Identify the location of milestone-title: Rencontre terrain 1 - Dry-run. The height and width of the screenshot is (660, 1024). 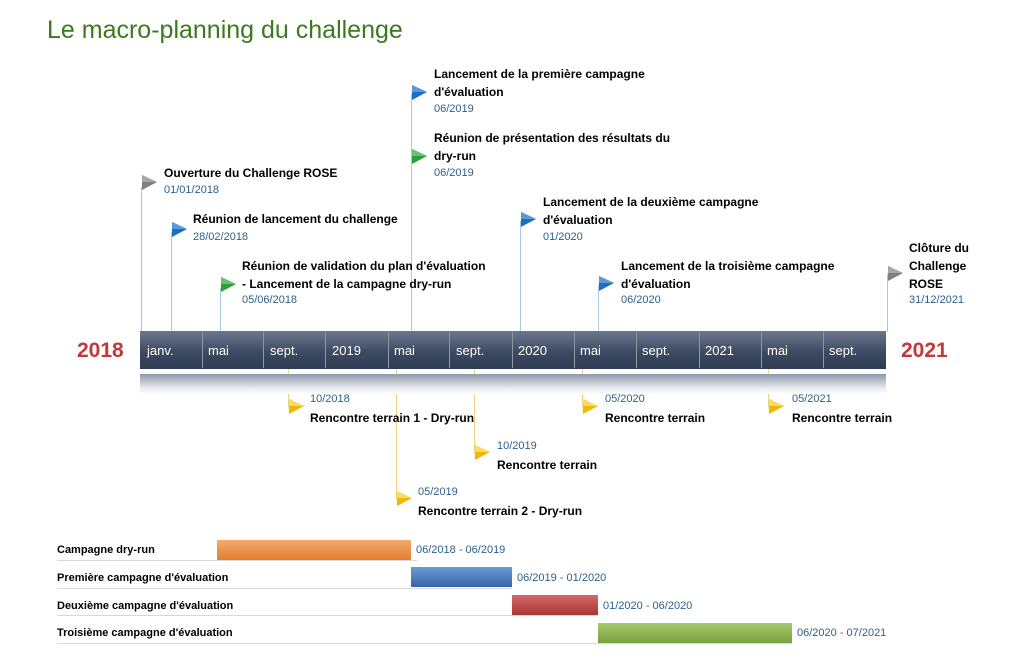
(392, 418).